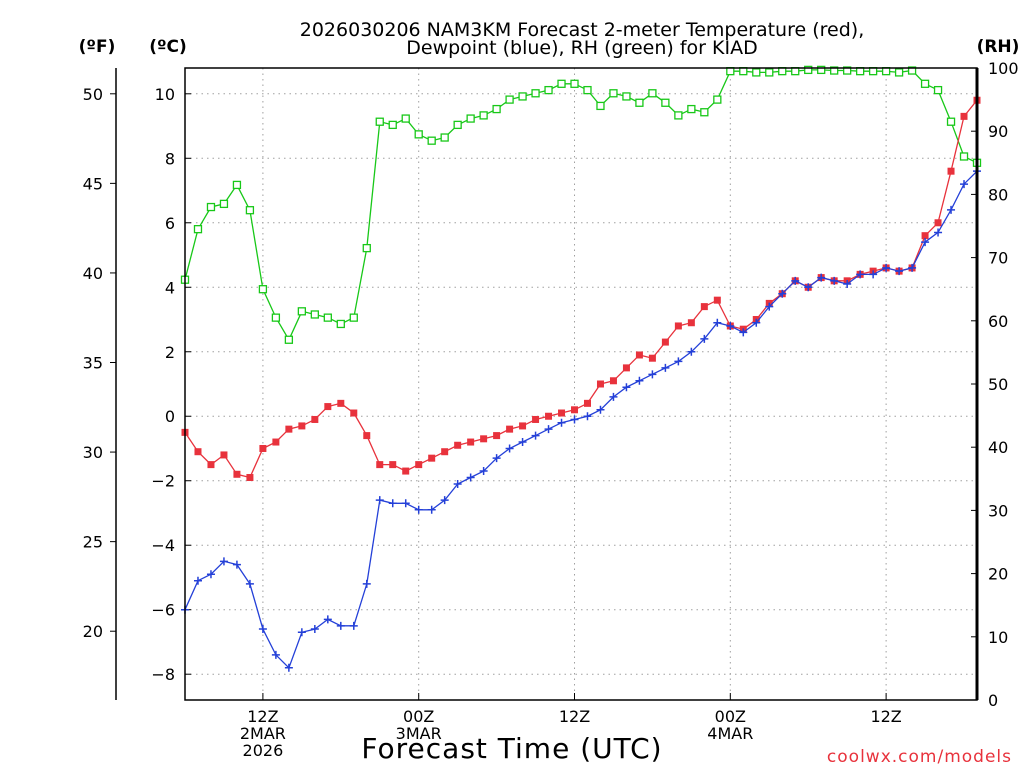  I want to click on rh-tick-label: 90, so click(998, 131).